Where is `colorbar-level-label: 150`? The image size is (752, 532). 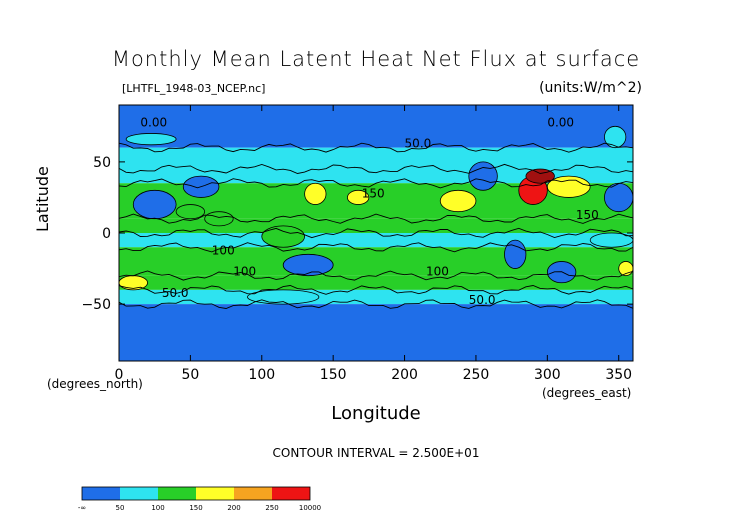 colorbar-level-label: 150 is located at coordinates (195, 508).